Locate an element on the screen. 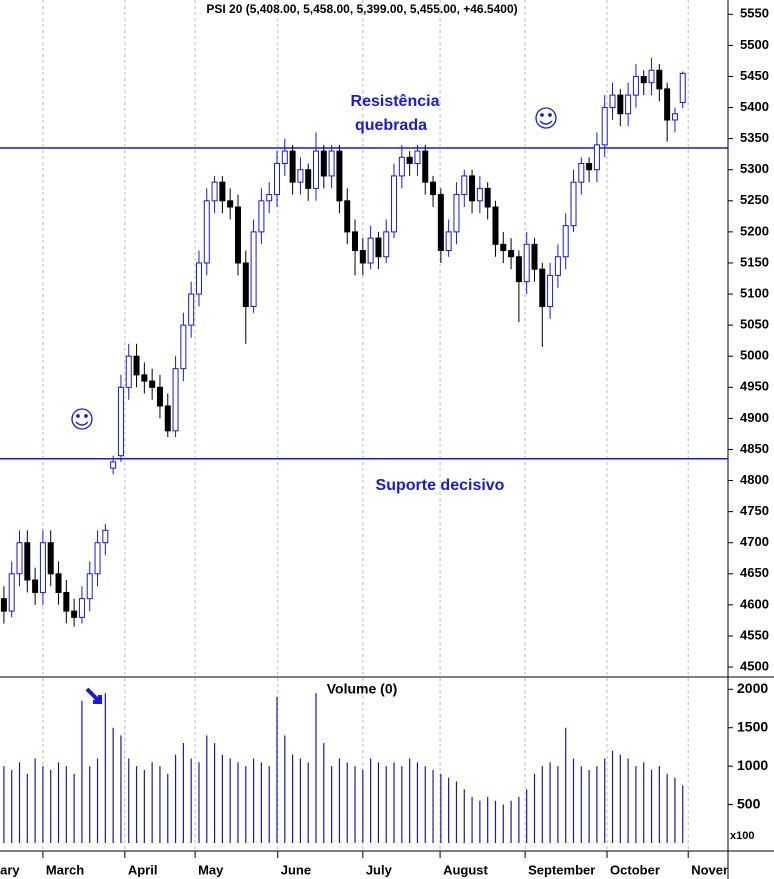 The width and height of the screenshot is (774, 879). x-tick-label: July is located at coordinates (379, 869).